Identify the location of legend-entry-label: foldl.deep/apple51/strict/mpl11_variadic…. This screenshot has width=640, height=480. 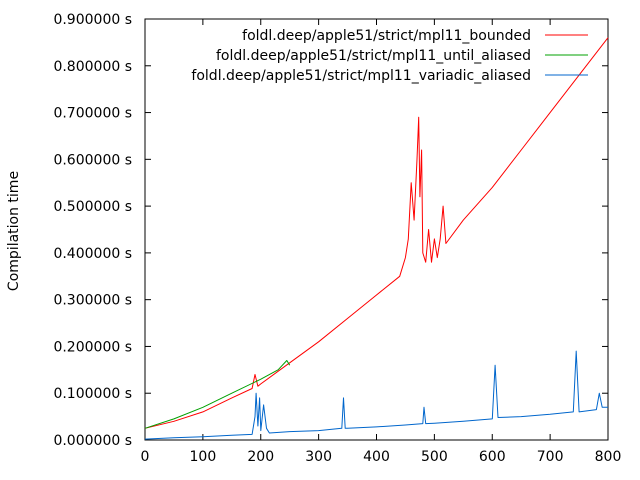
(361, 76).